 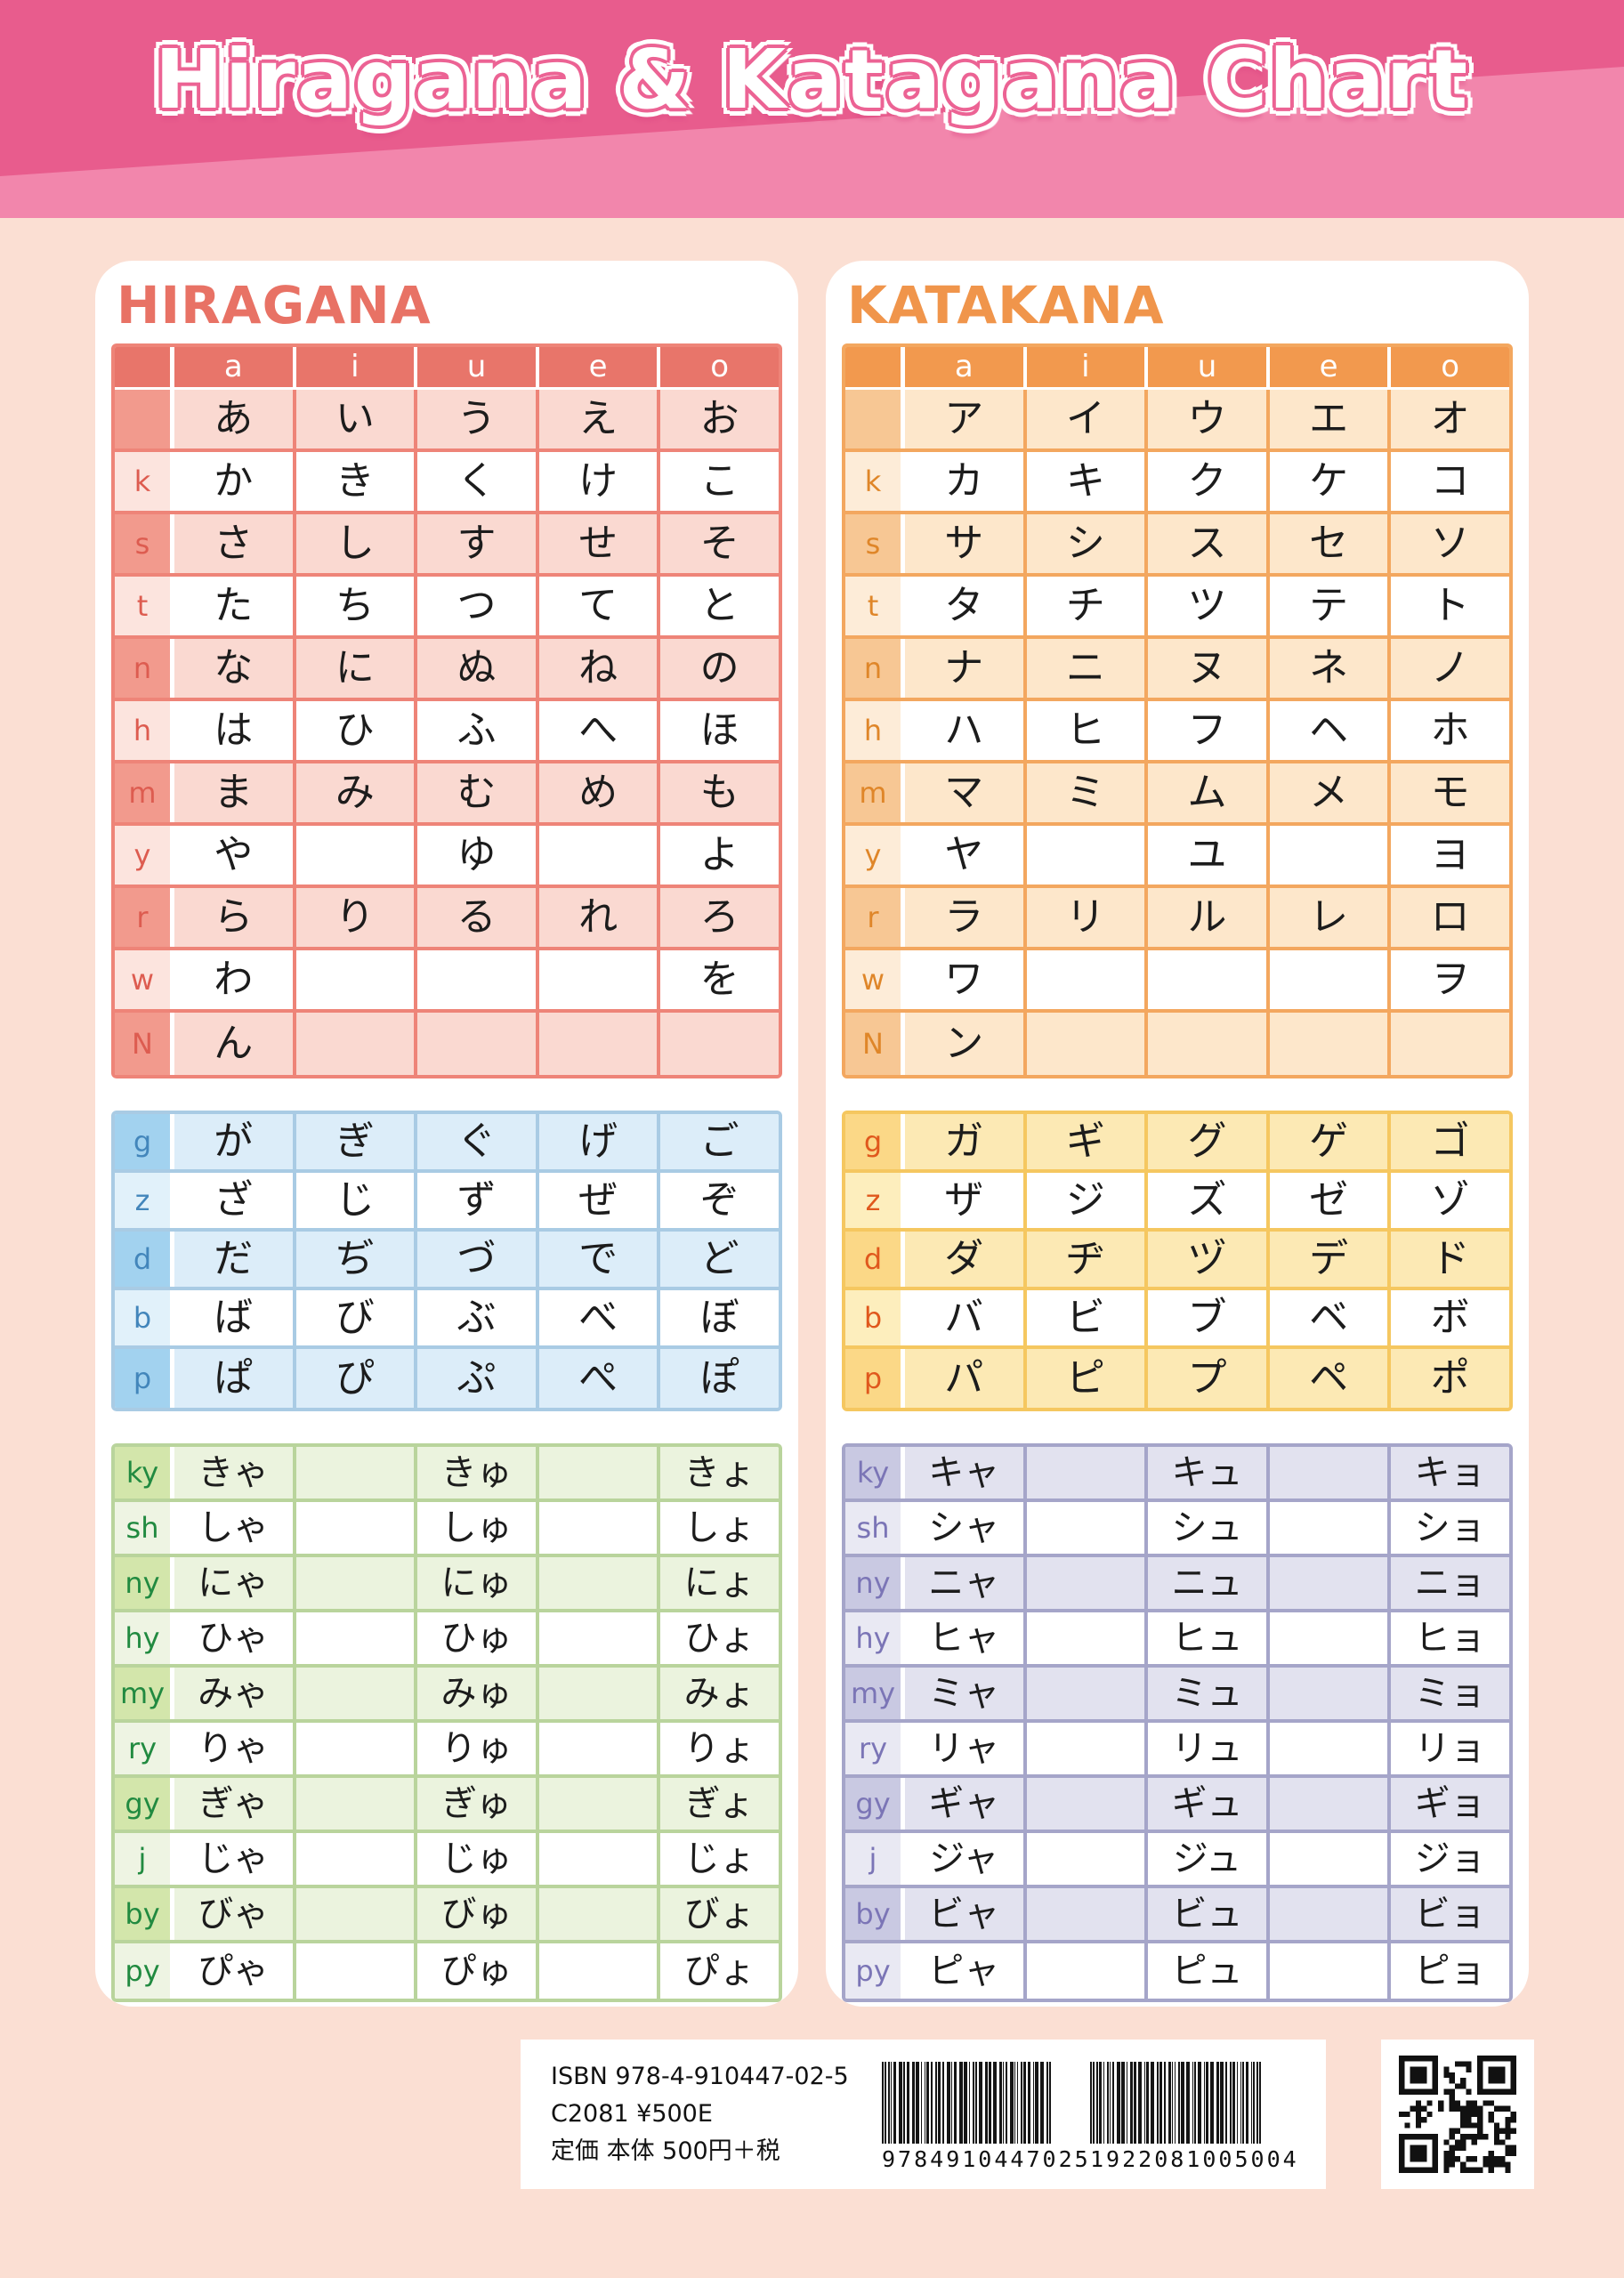 I want to click on kana-cell: ギャ, so click(x=962, y=1803).